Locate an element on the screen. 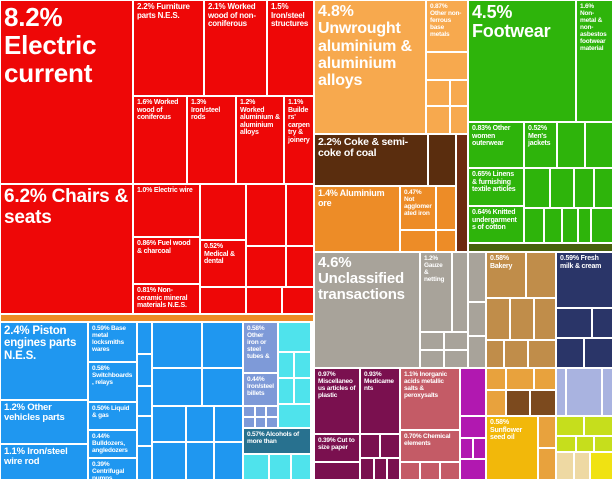  cell-medical-dental: 0.52% Medical & dental is located at coordinates (223, 263).